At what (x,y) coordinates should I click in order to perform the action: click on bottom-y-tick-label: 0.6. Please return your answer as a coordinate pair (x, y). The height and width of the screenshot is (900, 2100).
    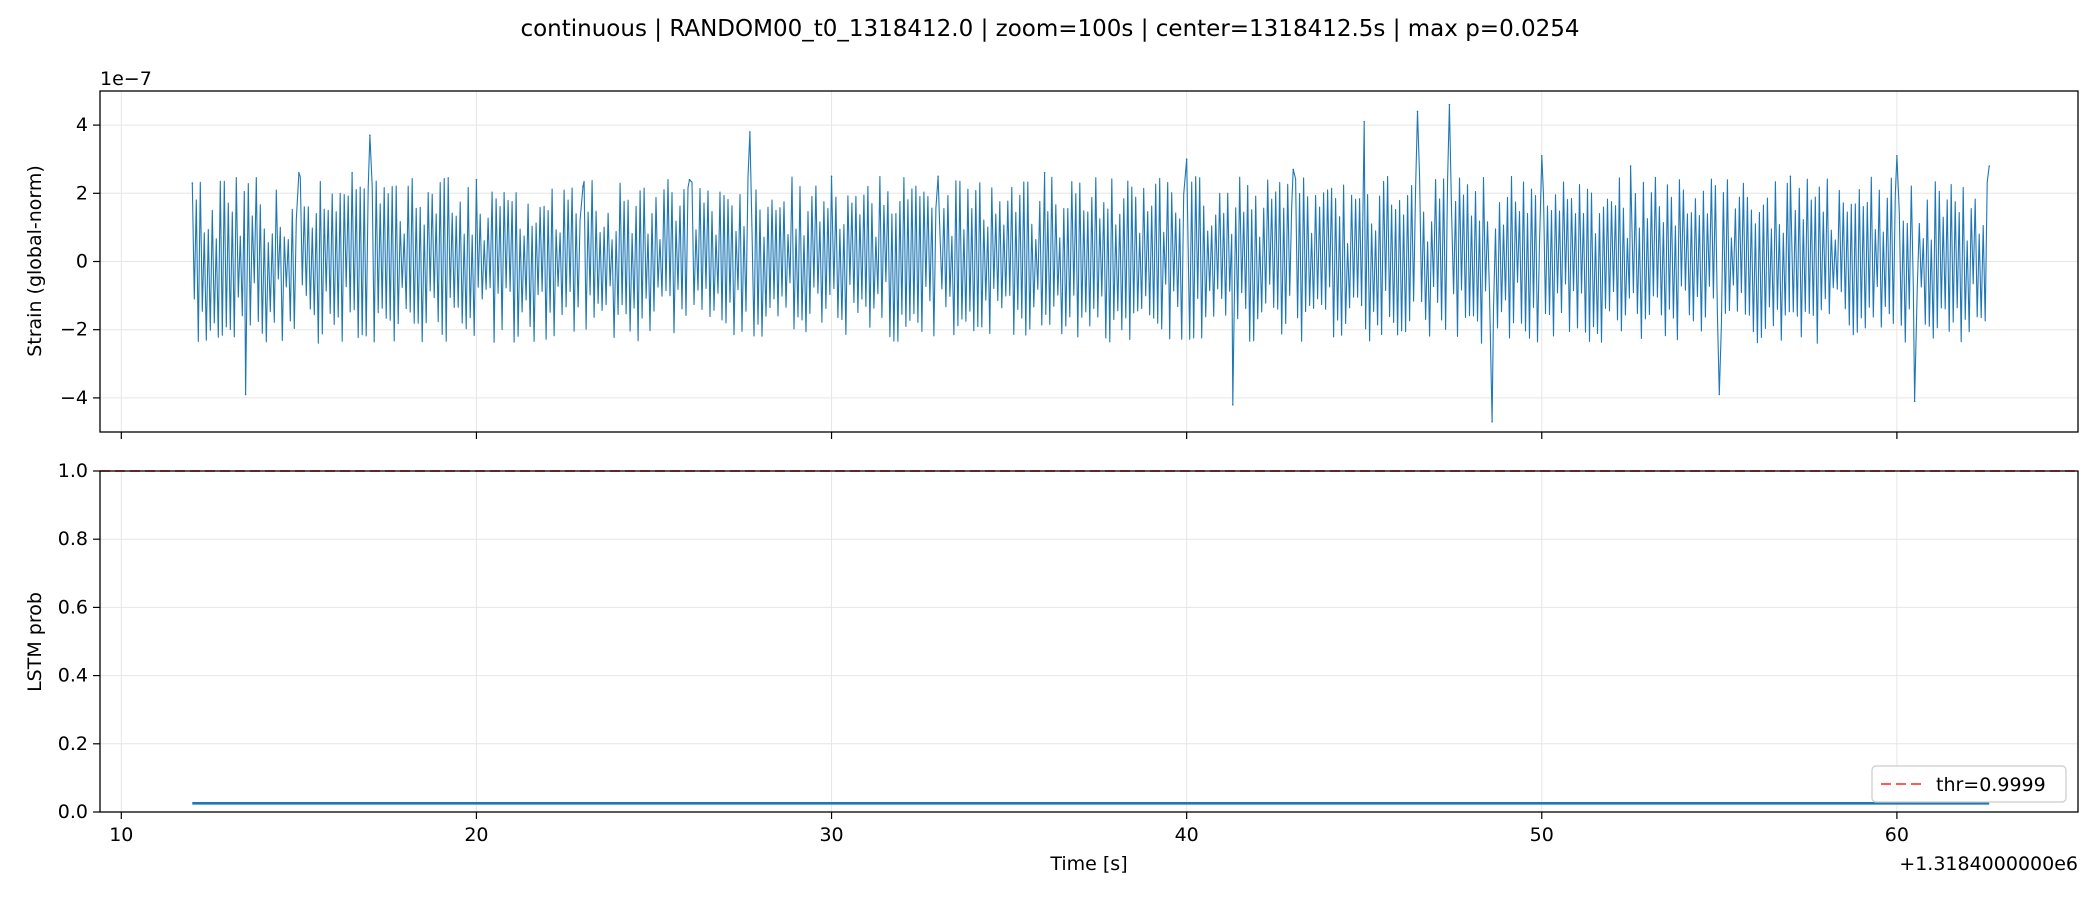
    Looking at the image, I should click on (73, 607).